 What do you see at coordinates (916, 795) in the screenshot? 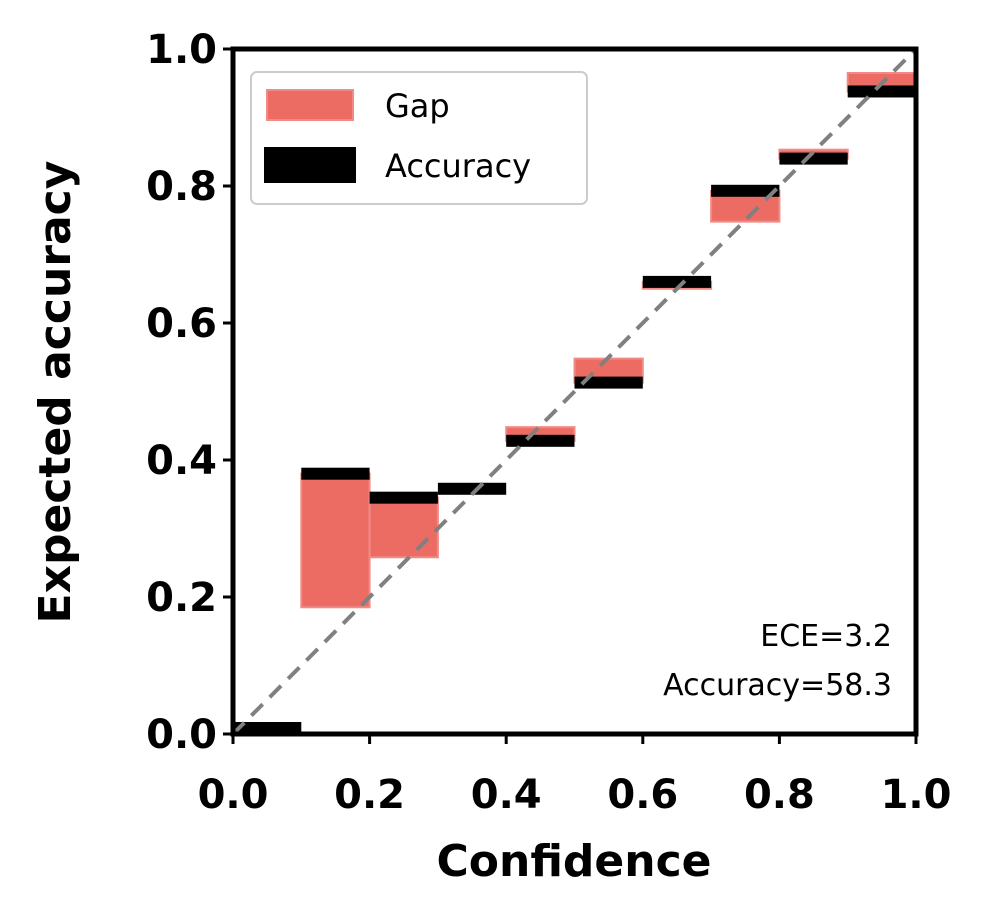
I see `x-tick-label: 1.0` at bounding box center [916, 795].